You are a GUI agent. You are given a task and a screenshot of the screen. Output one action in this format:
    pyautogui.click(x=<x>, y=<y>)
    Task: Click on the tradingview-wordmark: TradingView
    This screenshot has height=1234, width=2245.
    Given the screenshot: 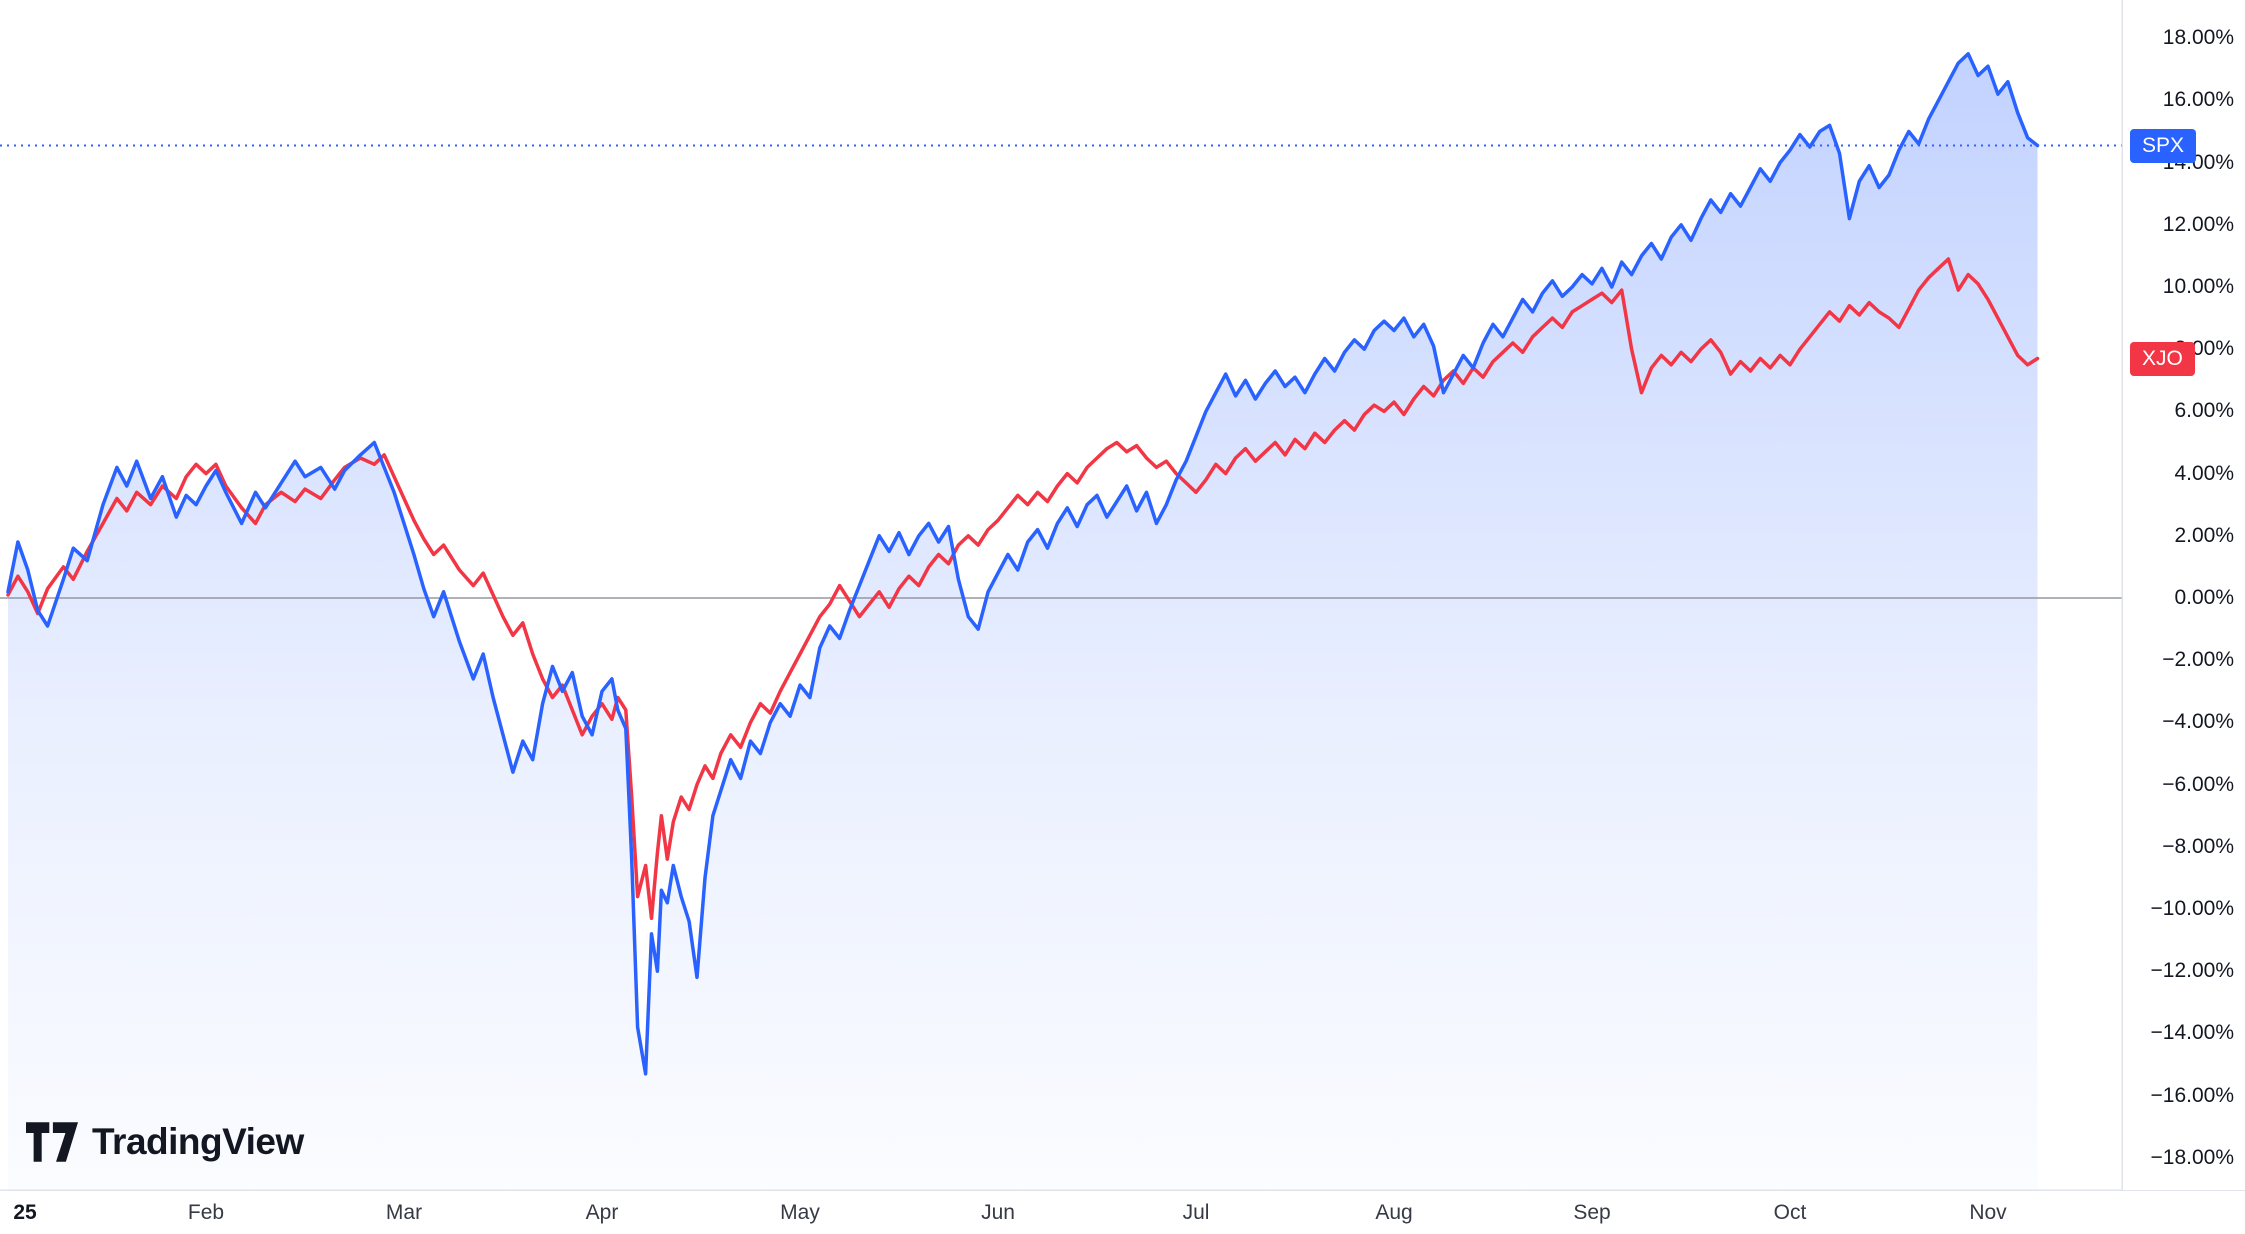 What is the action you would take?
    pyautogui.click(x=198, y=1141)
    